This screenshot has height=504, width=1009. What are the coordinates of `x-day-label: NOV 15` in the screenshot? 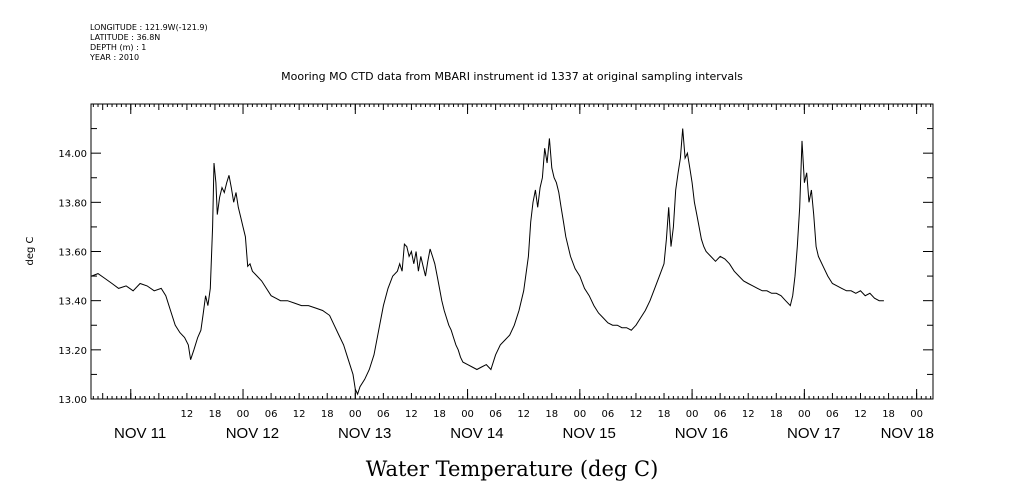 It's located at (589, 433).